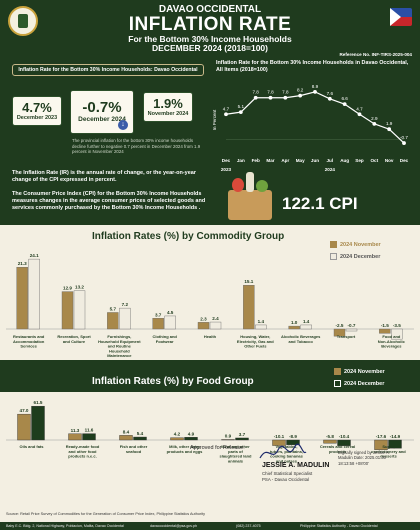  What do you see at coordinates (24, 410) in the screenshot?
I see `bar-value-label: 47.0` at bounding box center [24, 410].